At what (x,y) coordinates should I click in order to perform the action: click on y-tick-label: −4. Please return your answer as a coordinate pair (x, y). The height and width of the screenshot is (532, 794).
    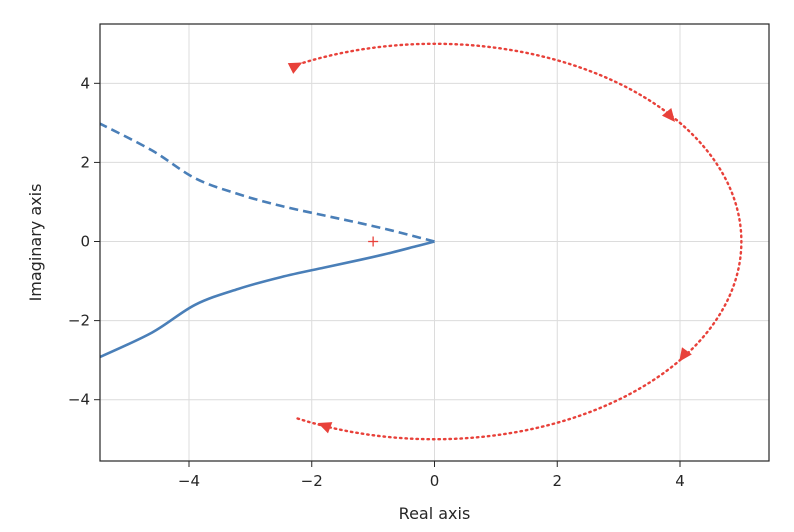
    Looking at the image, I should click on (79, 400).